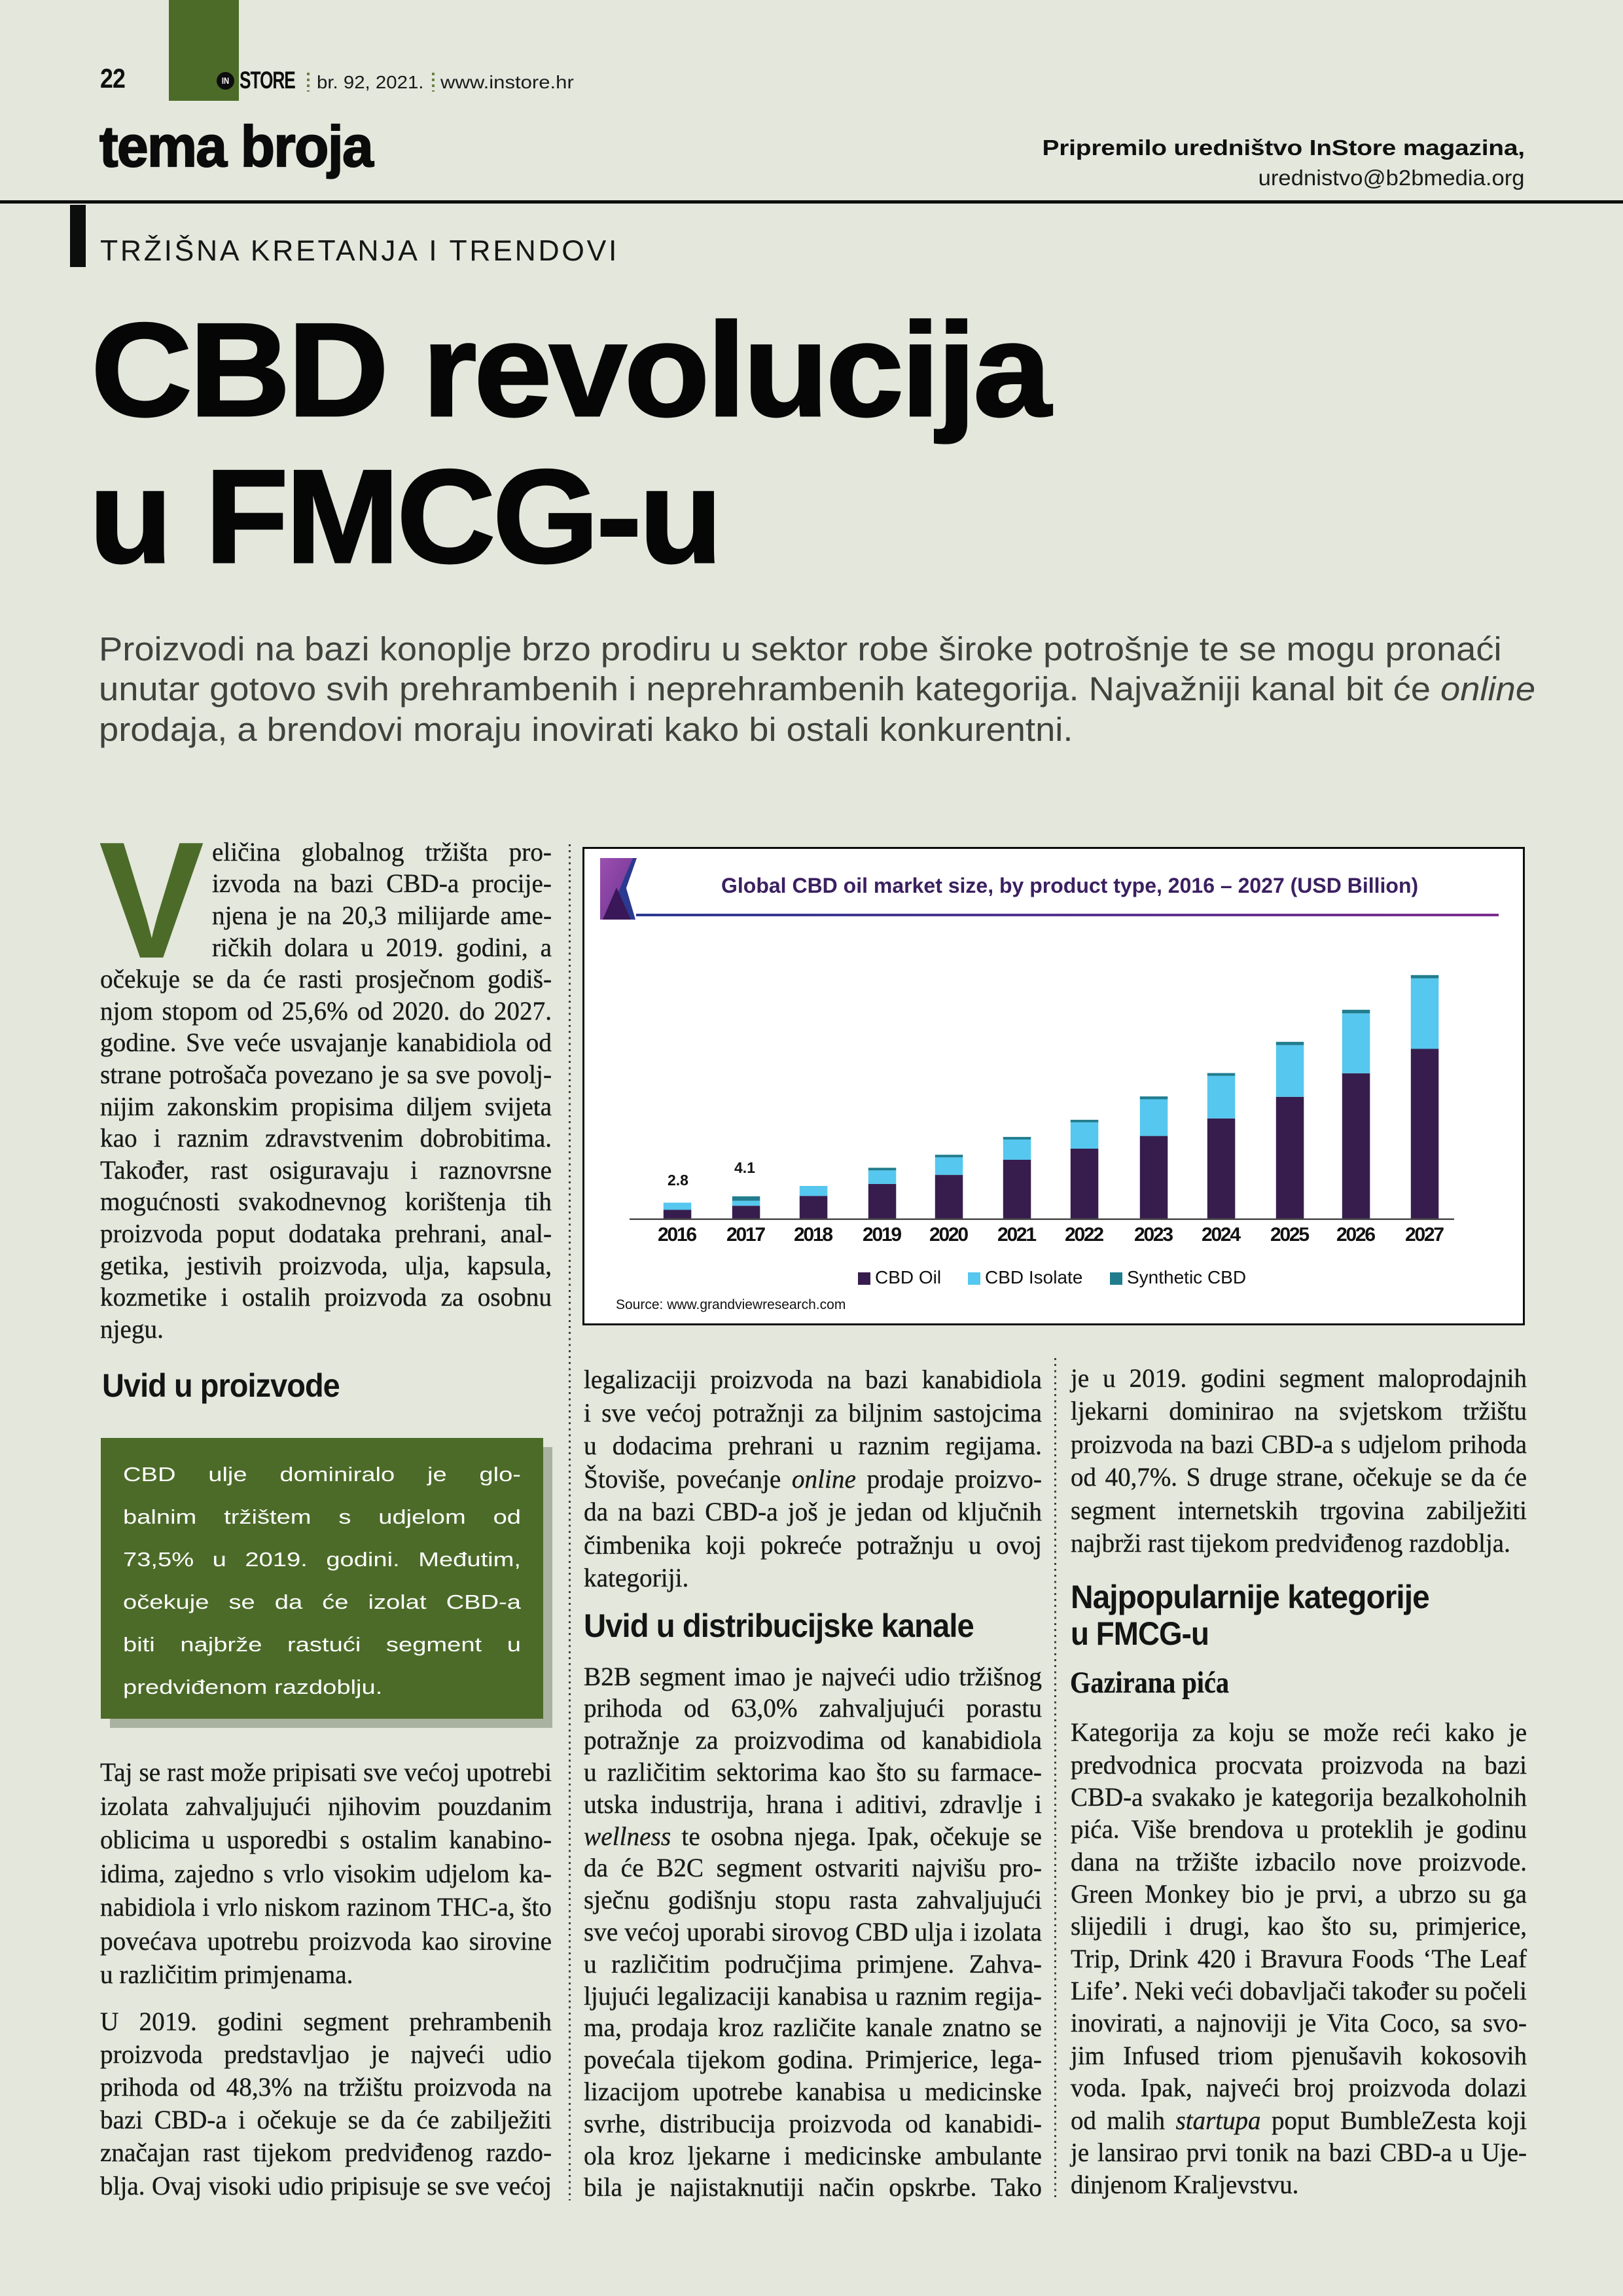 The width and height of the screenshot is (1623, 2296). I want to click on svg-text: 2.8, so click(678, 1180).